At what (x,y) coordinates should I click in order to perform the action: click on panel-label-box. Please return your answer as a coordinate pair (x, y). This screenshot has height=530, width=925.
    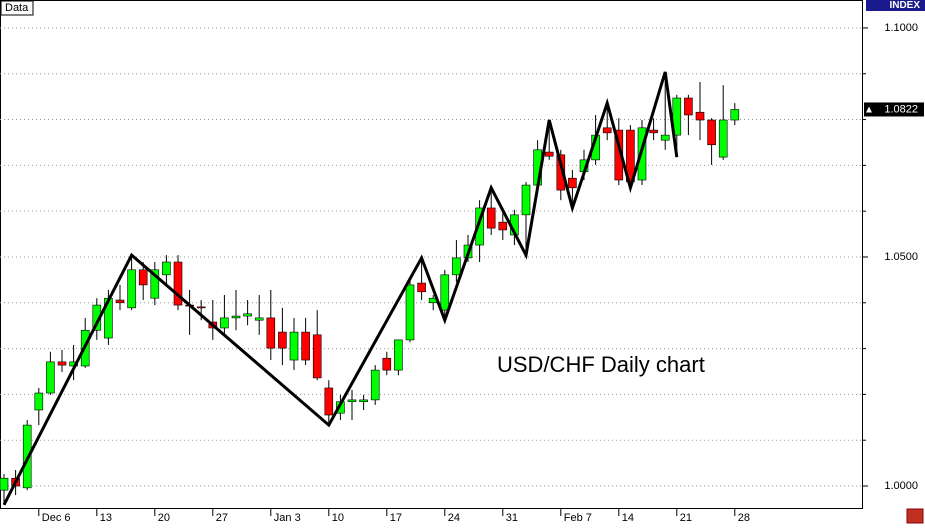
    Looking at the image, I should click on (17, 8).